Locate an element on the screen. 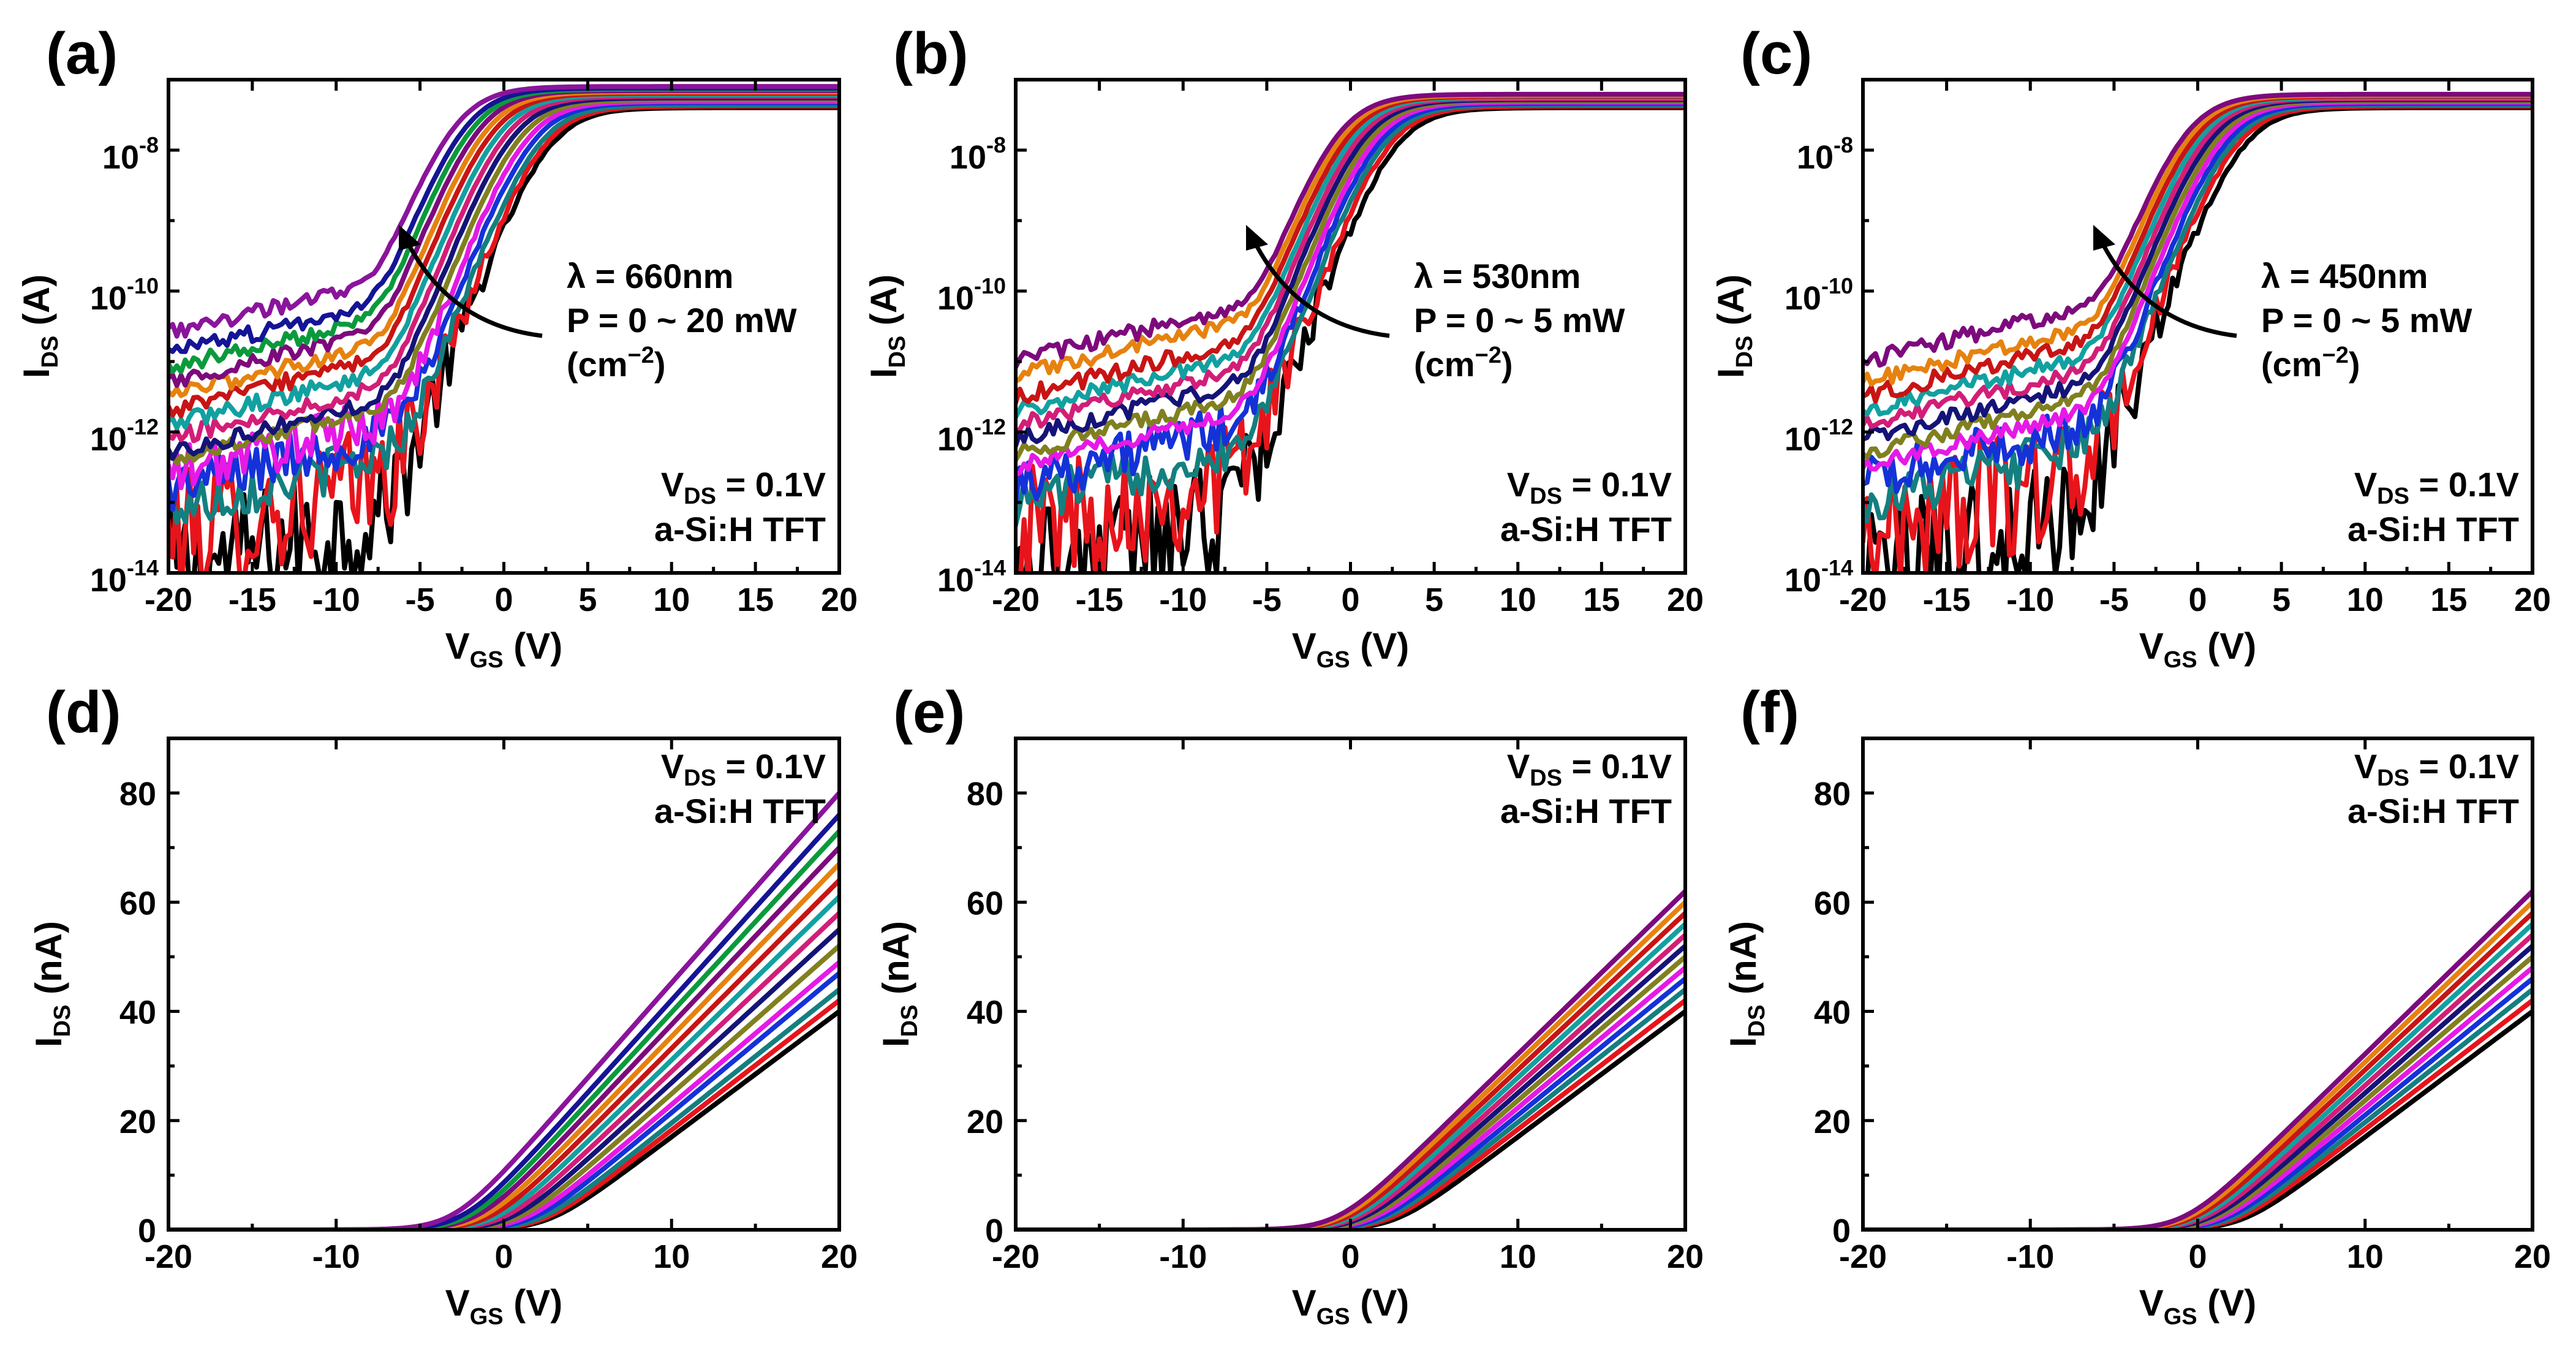 The height and width of the screenshot is (1345, 2576). wavelength-label: λ = 660nm is located at coordinates (650, 276).